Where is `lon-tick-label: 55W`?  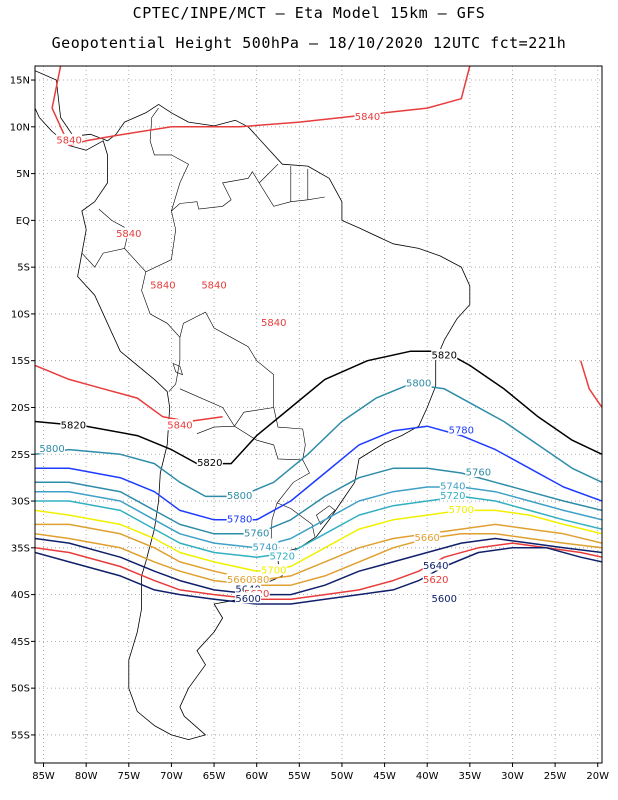 lon-tick-label: 55W is located at coordinates (299, 776).